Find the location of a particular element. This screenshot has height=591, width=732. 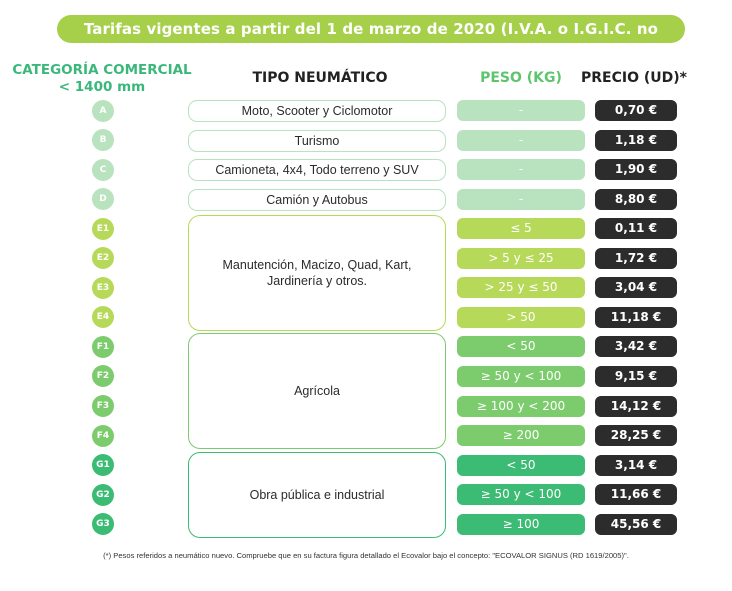

tipo-neumatico-box: Agrícola is located at coordinates (317, 391).